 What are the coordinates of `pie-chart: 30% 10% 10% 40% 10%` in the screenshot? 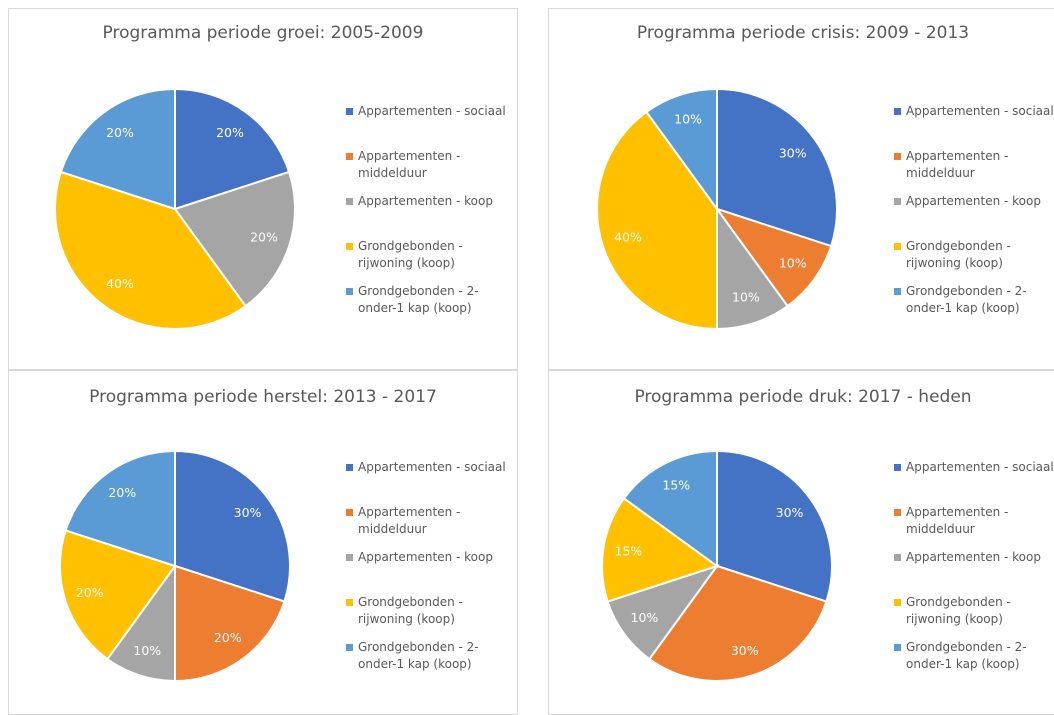 It's located at (717, 209).